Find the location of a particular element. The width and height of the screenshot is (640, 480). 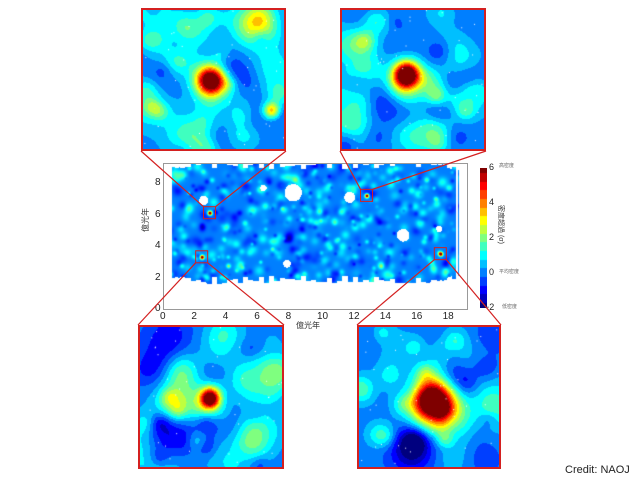

x-tick-label: 2 is located at coordinates (194, 316).